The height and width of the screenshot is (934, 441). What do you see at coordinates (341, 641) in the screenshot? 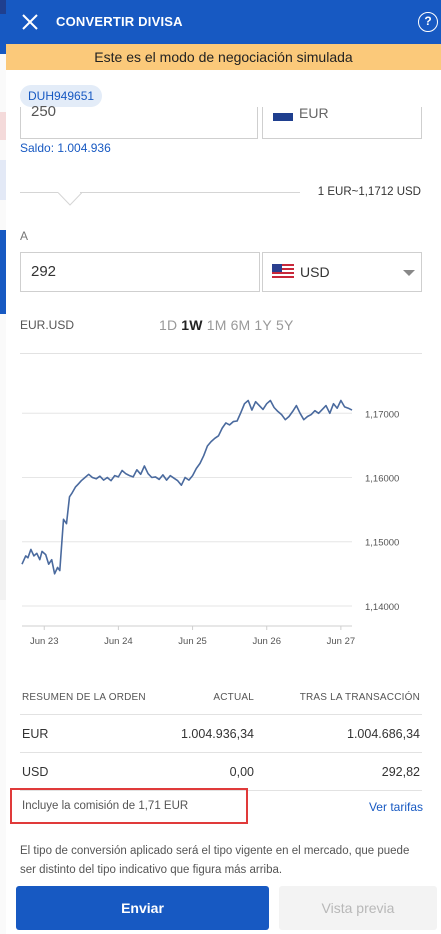
I see `x-tick-label: Jun 27` at bounding box center [341, 641].